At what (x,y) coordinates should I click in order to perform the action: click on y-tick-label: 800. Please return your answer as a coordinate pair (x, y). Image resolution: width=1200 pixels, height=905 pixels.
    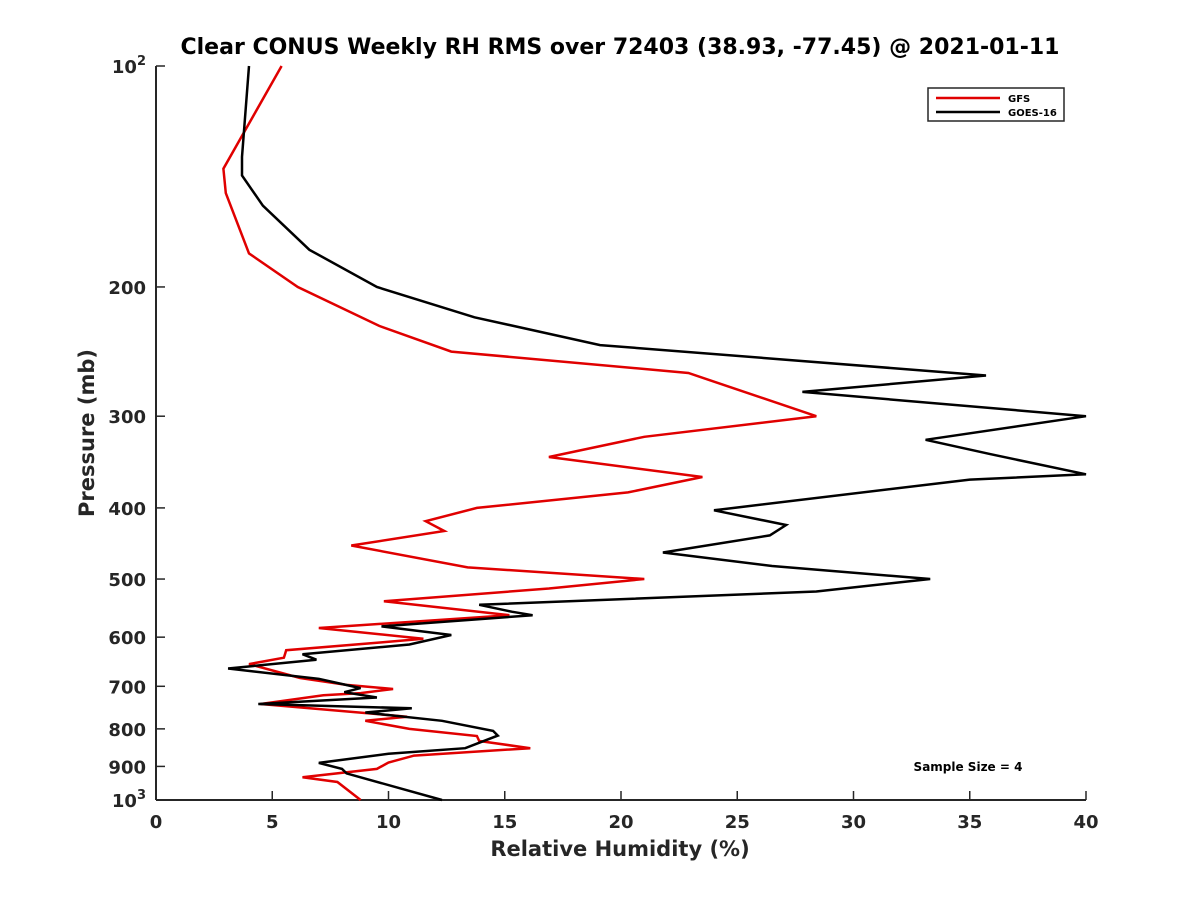
    Looking at the image, I should click on (127, 730).